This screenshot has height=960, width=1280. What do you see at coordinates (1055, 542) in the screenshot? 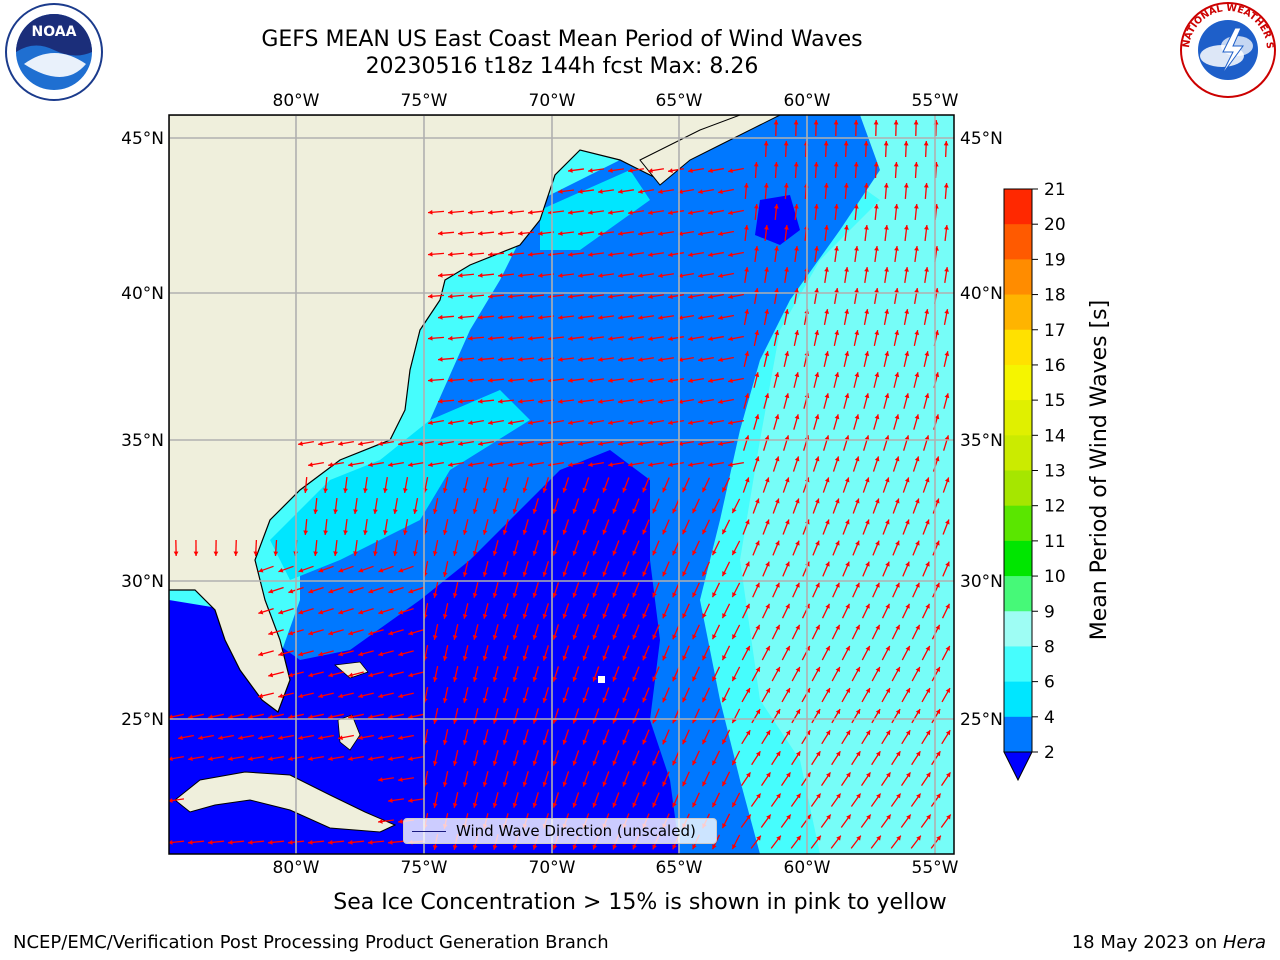
I see `colorbar-tick-label: 11` at bounding box center [1055, 542].